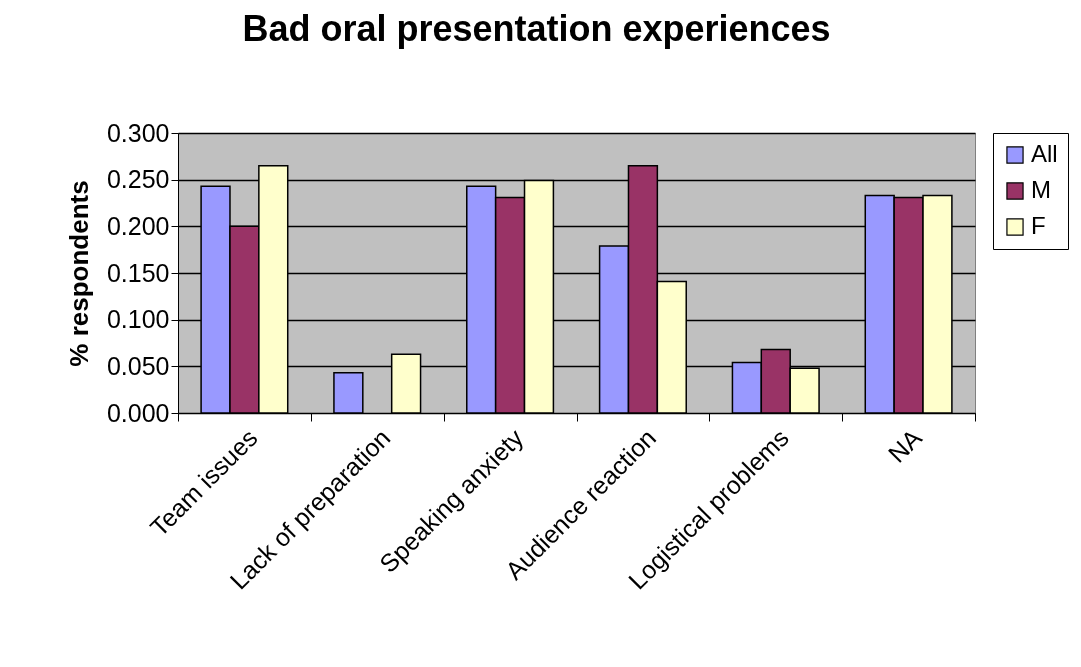 Image resolution: width=1081 pixels, height=667 pixels. What do you see at coordinates (536, 28) in the screenshot?
I see `chart-title: Bad oral presentation experiences` at bounding box center [536, 28].